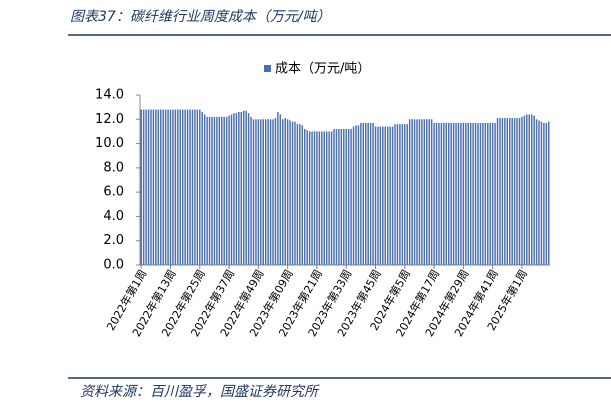 This screenshot has width=611, height=410. What do you see at coordinates (322, 69) in the screenshot?
I see `legend-label: 成本（万元/吨）` at bounding box center [322, 69].